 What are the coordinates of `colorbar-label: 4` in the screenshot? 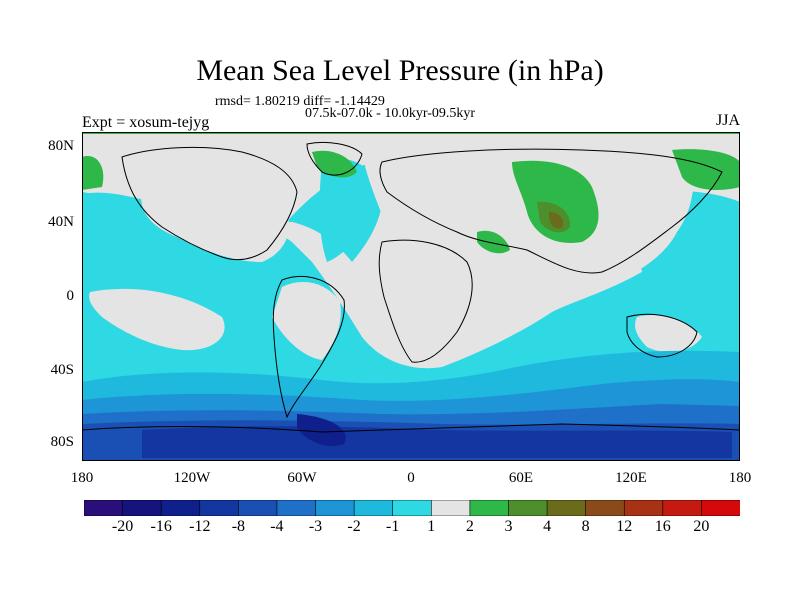 It's located at (547, 526).